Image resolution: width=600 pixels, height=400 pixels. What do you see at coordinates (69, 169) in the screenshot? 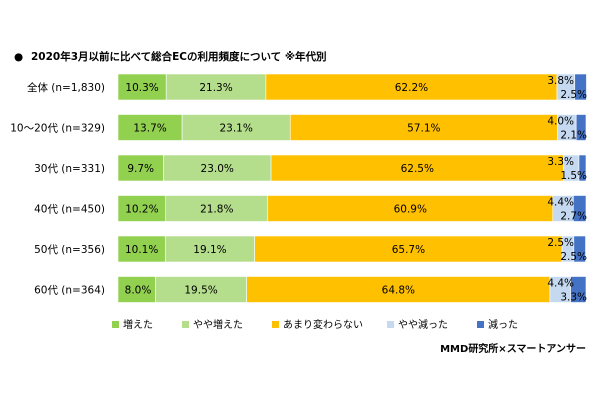
I see `category-label: 30代 (n=331)` at bounding box center [69, 169].